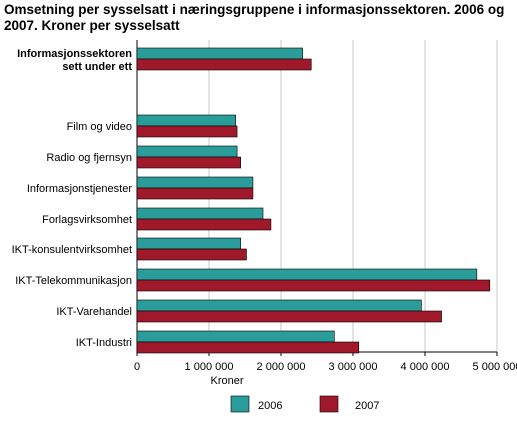 This screenshot has width=517, height=421. Describe the element at coordinates (104, 343) in the screenshot. I see `category-label: IKT-Industri` at that location.